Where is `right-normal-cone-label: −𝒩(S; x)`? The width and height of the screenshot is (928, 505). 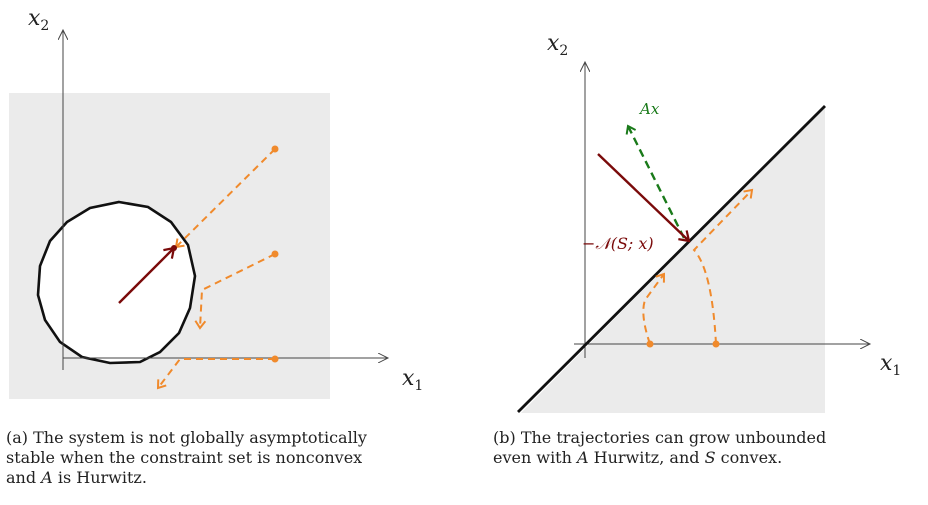
right-normal-cone-label: −𝒩(S; x) is located at coordinates (618, 243).